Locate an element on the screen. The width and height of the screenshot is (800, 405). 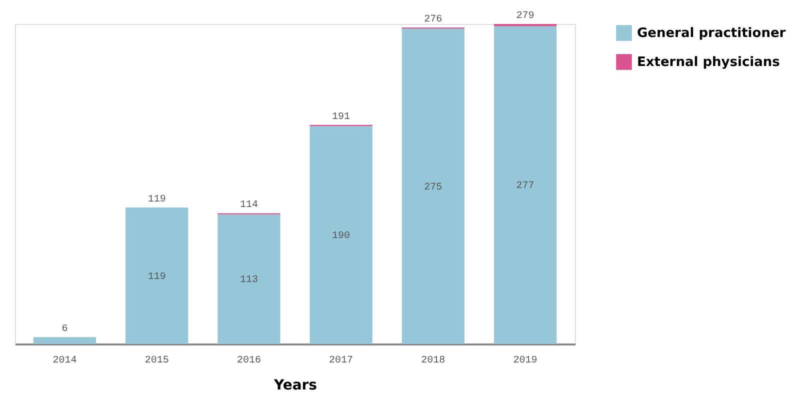
total-label: 191 is located at coordinates (341, 117).